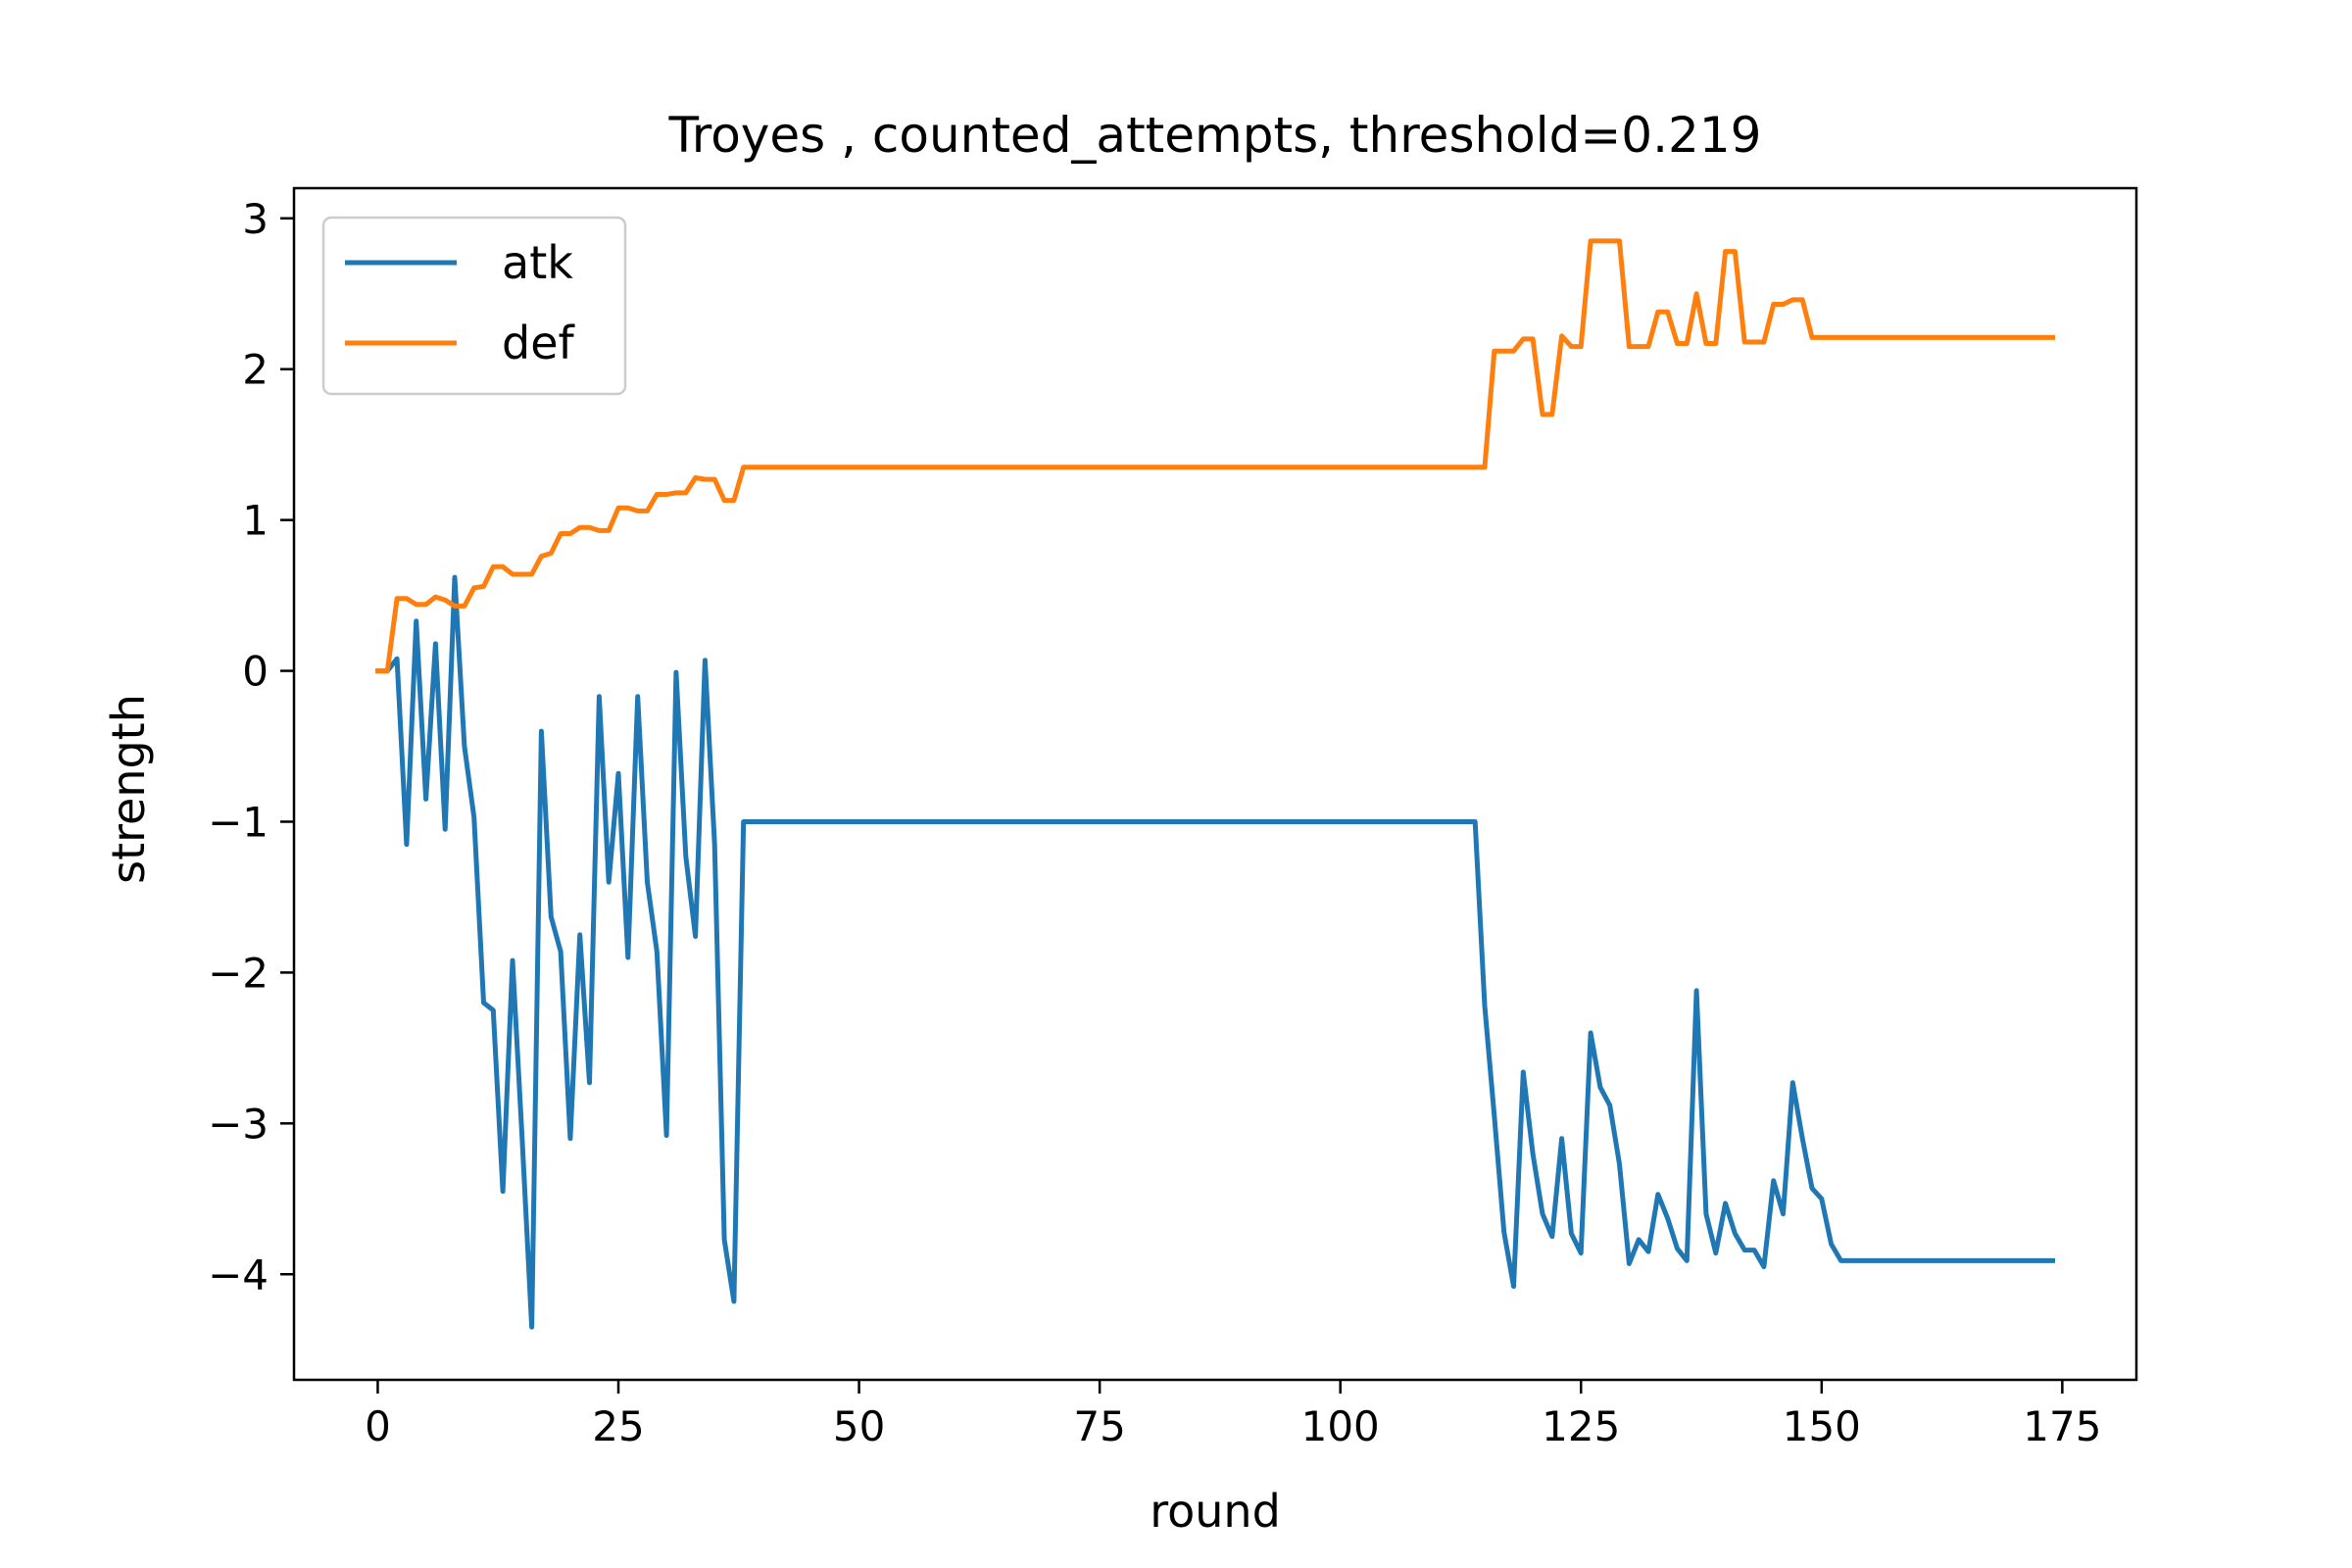  I want to click on y-axis-label: strength, so click(128, 789).